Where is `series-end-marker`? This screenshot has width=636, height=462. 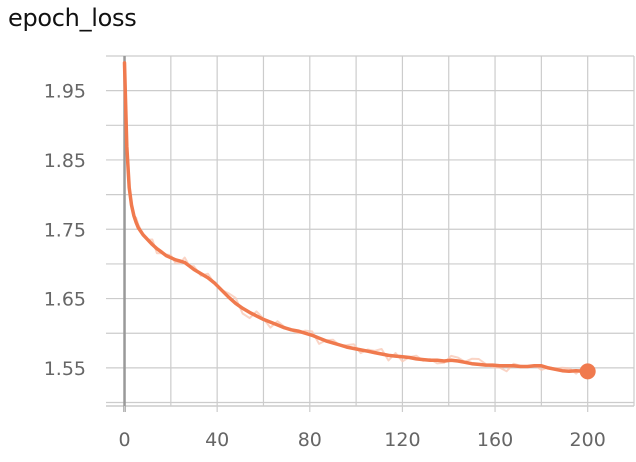 series-end-marker is located at coordinates (587, 371).